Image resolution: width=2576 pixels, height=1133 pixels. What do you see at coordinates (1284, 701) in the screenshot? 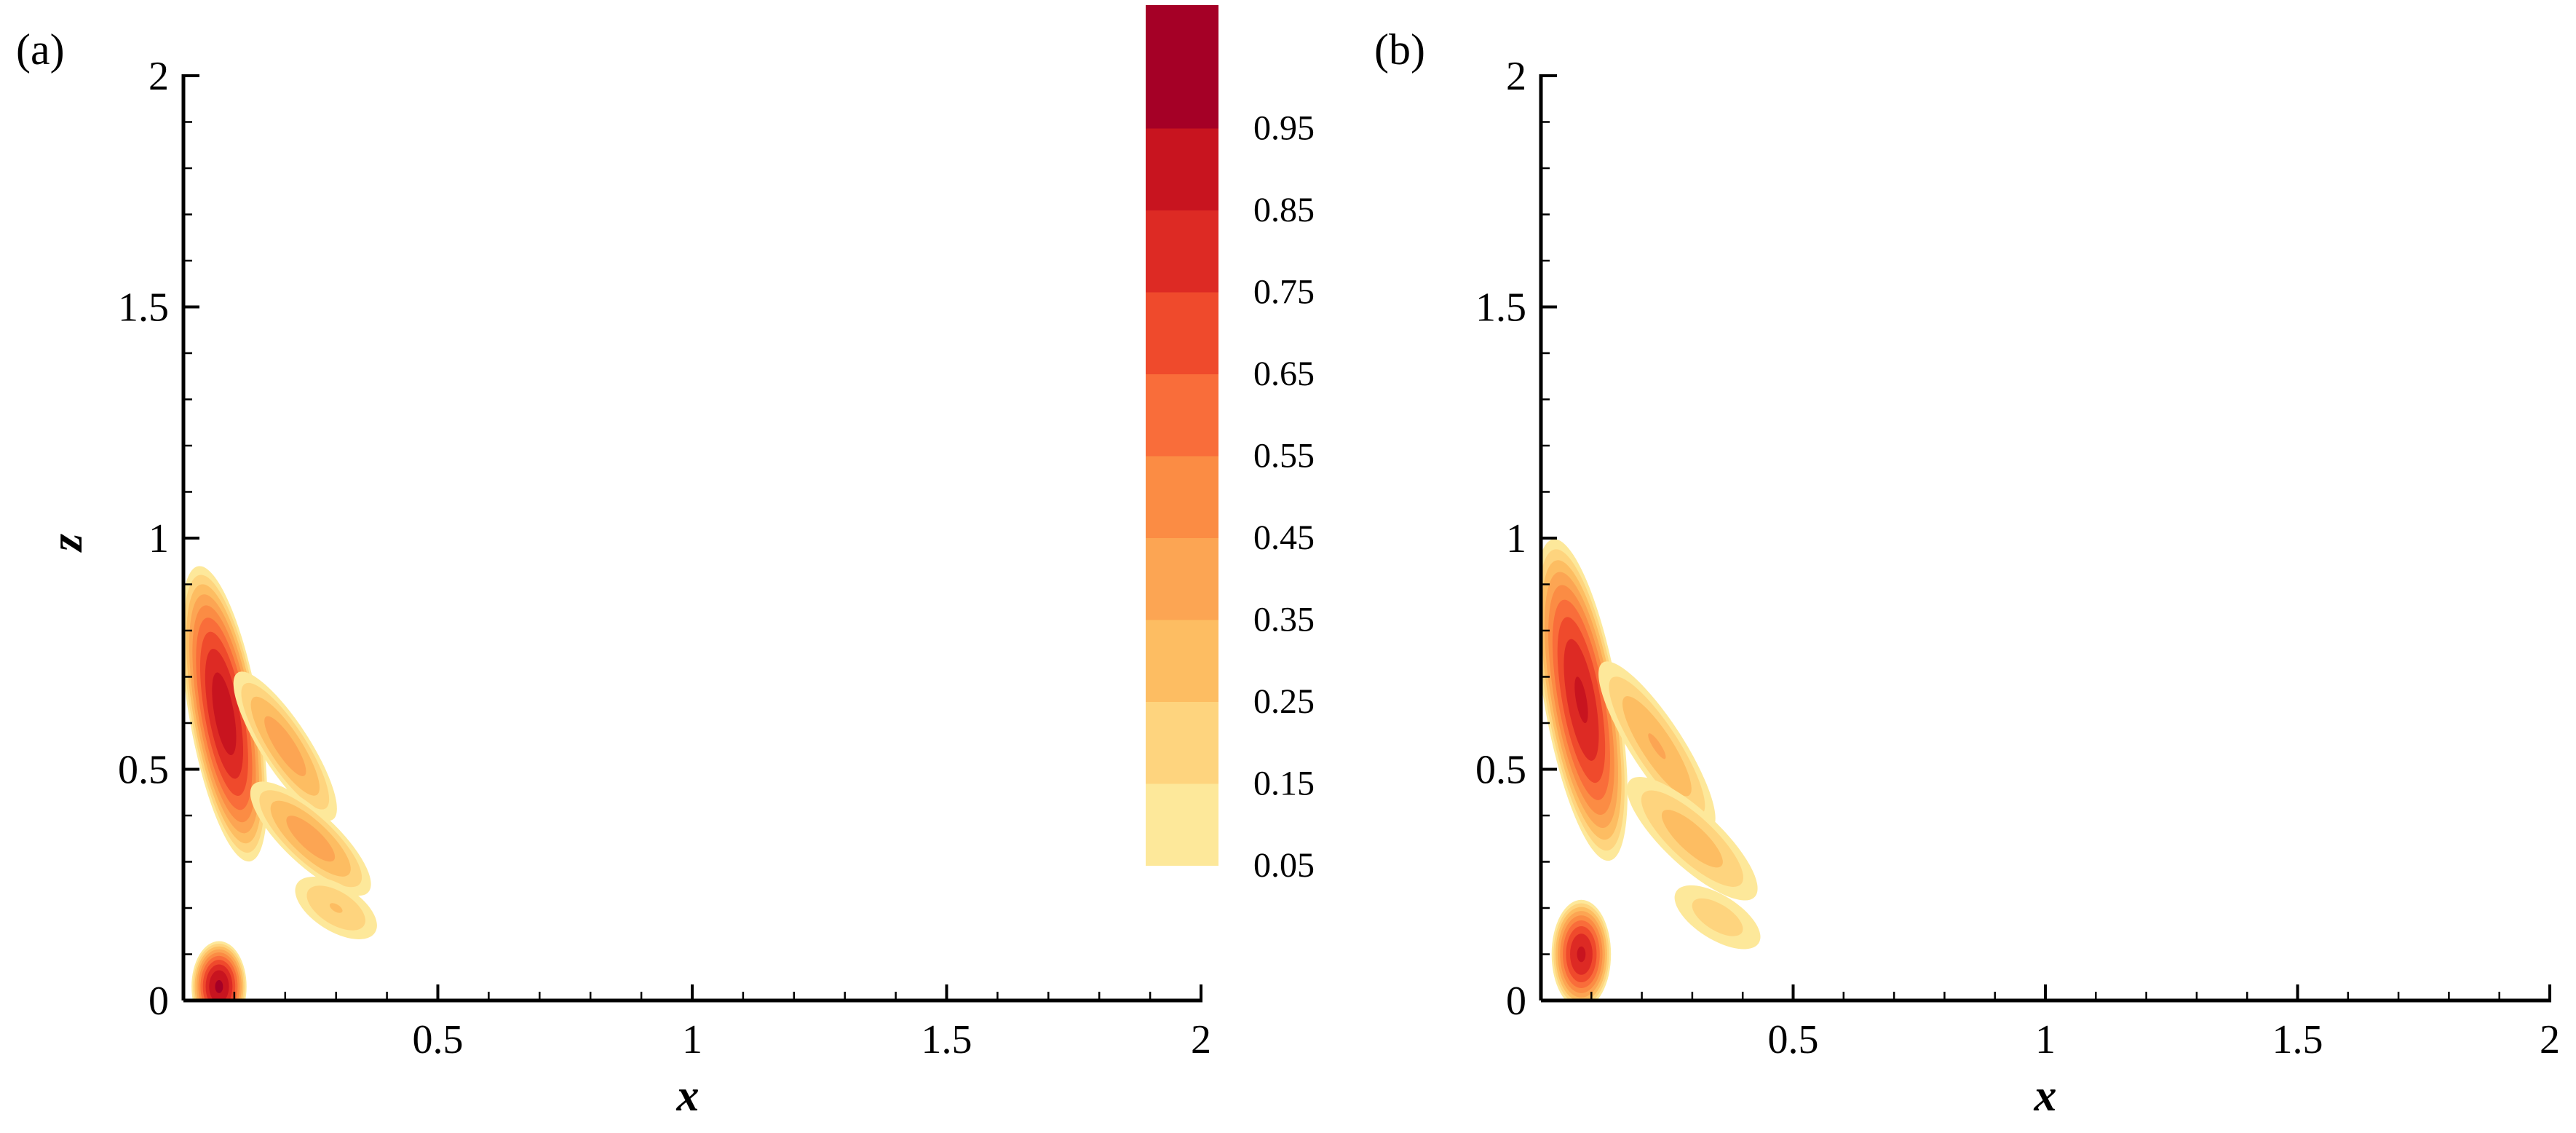
I see `colorbar-label: 0.25` at bounding box center [1284, 701].